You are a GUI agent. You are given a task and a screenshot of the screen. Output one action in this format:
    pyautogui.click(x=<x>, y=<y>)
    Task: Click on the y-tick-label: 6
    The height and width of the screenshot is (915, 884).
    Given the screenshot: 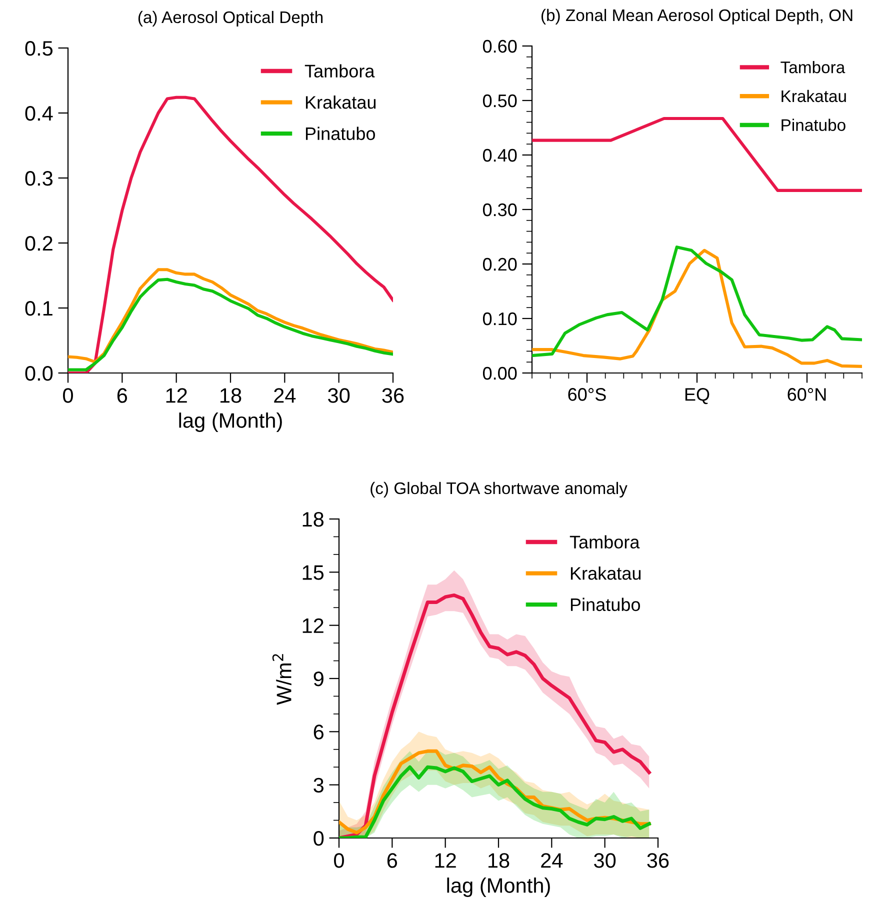 What is the action you would take?
    pyautogui.click(x=319, y=732)
    